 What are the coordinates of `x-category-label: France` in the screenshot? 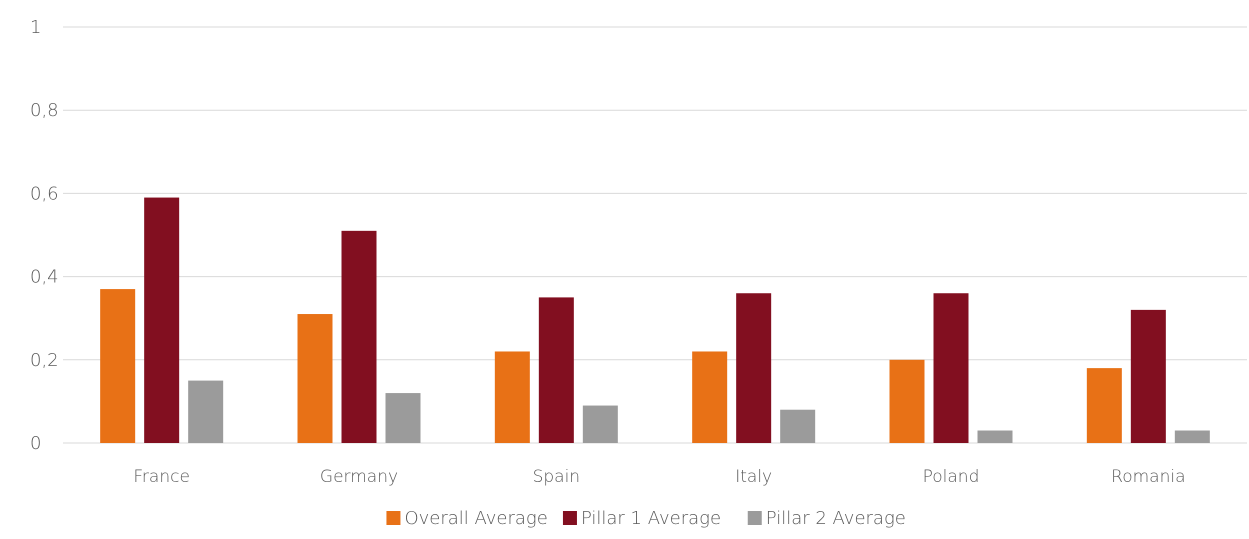 It's located at (161, 477).